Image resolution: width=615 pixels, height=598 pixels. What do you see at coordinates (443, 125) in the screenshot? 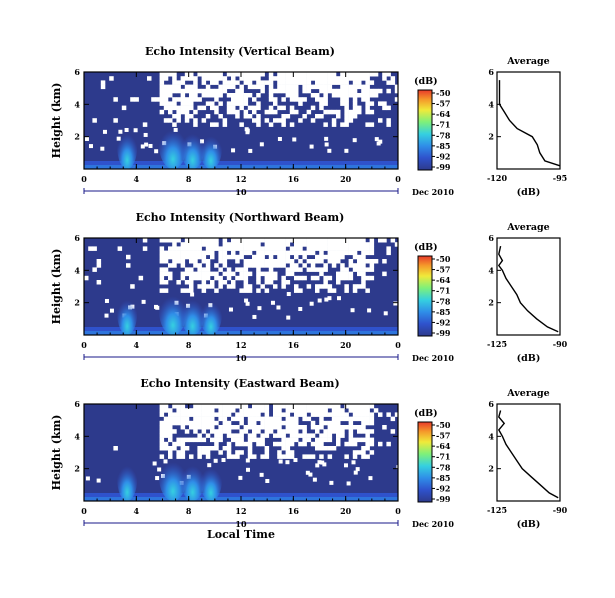
I see `colorbar-tick-label: -71` at bounding box center [443, 125].